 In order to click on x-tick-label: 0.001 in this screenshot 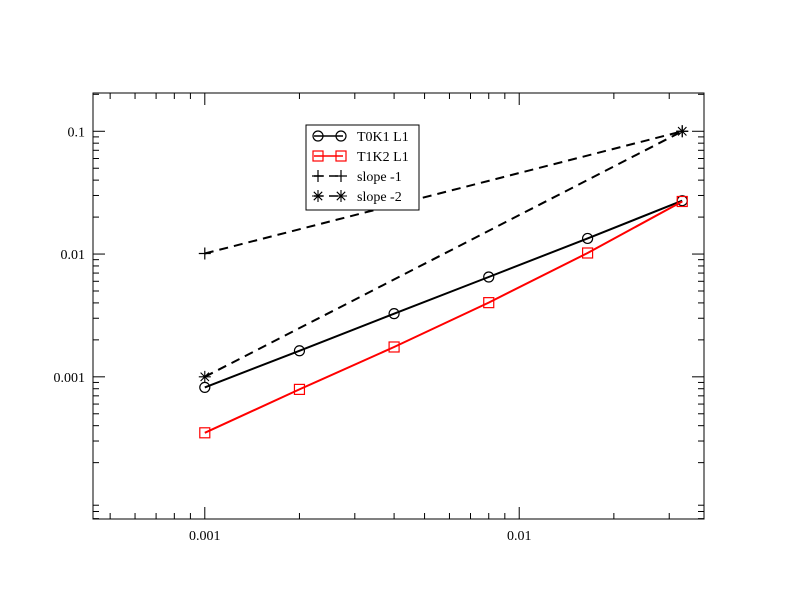, I will do `click(205, 536)`.